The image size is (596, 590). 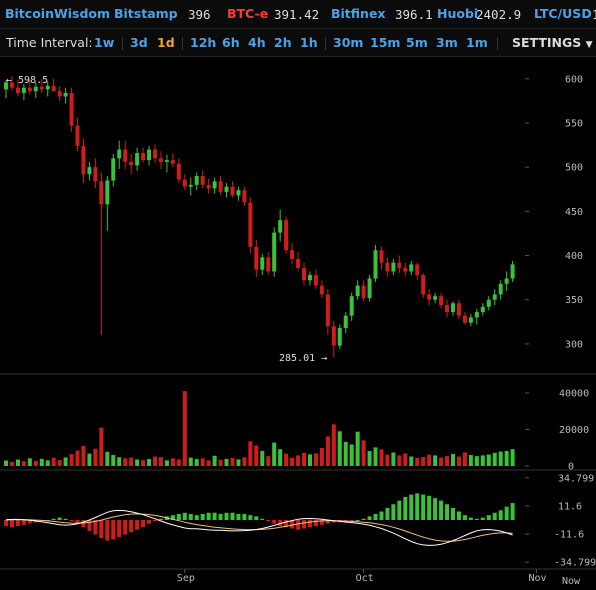 What do you see at coordinates (146, 13) in the screenshot?
I see `exchange-bitstamp: Bitstamp` at bounding box center [146, 13].